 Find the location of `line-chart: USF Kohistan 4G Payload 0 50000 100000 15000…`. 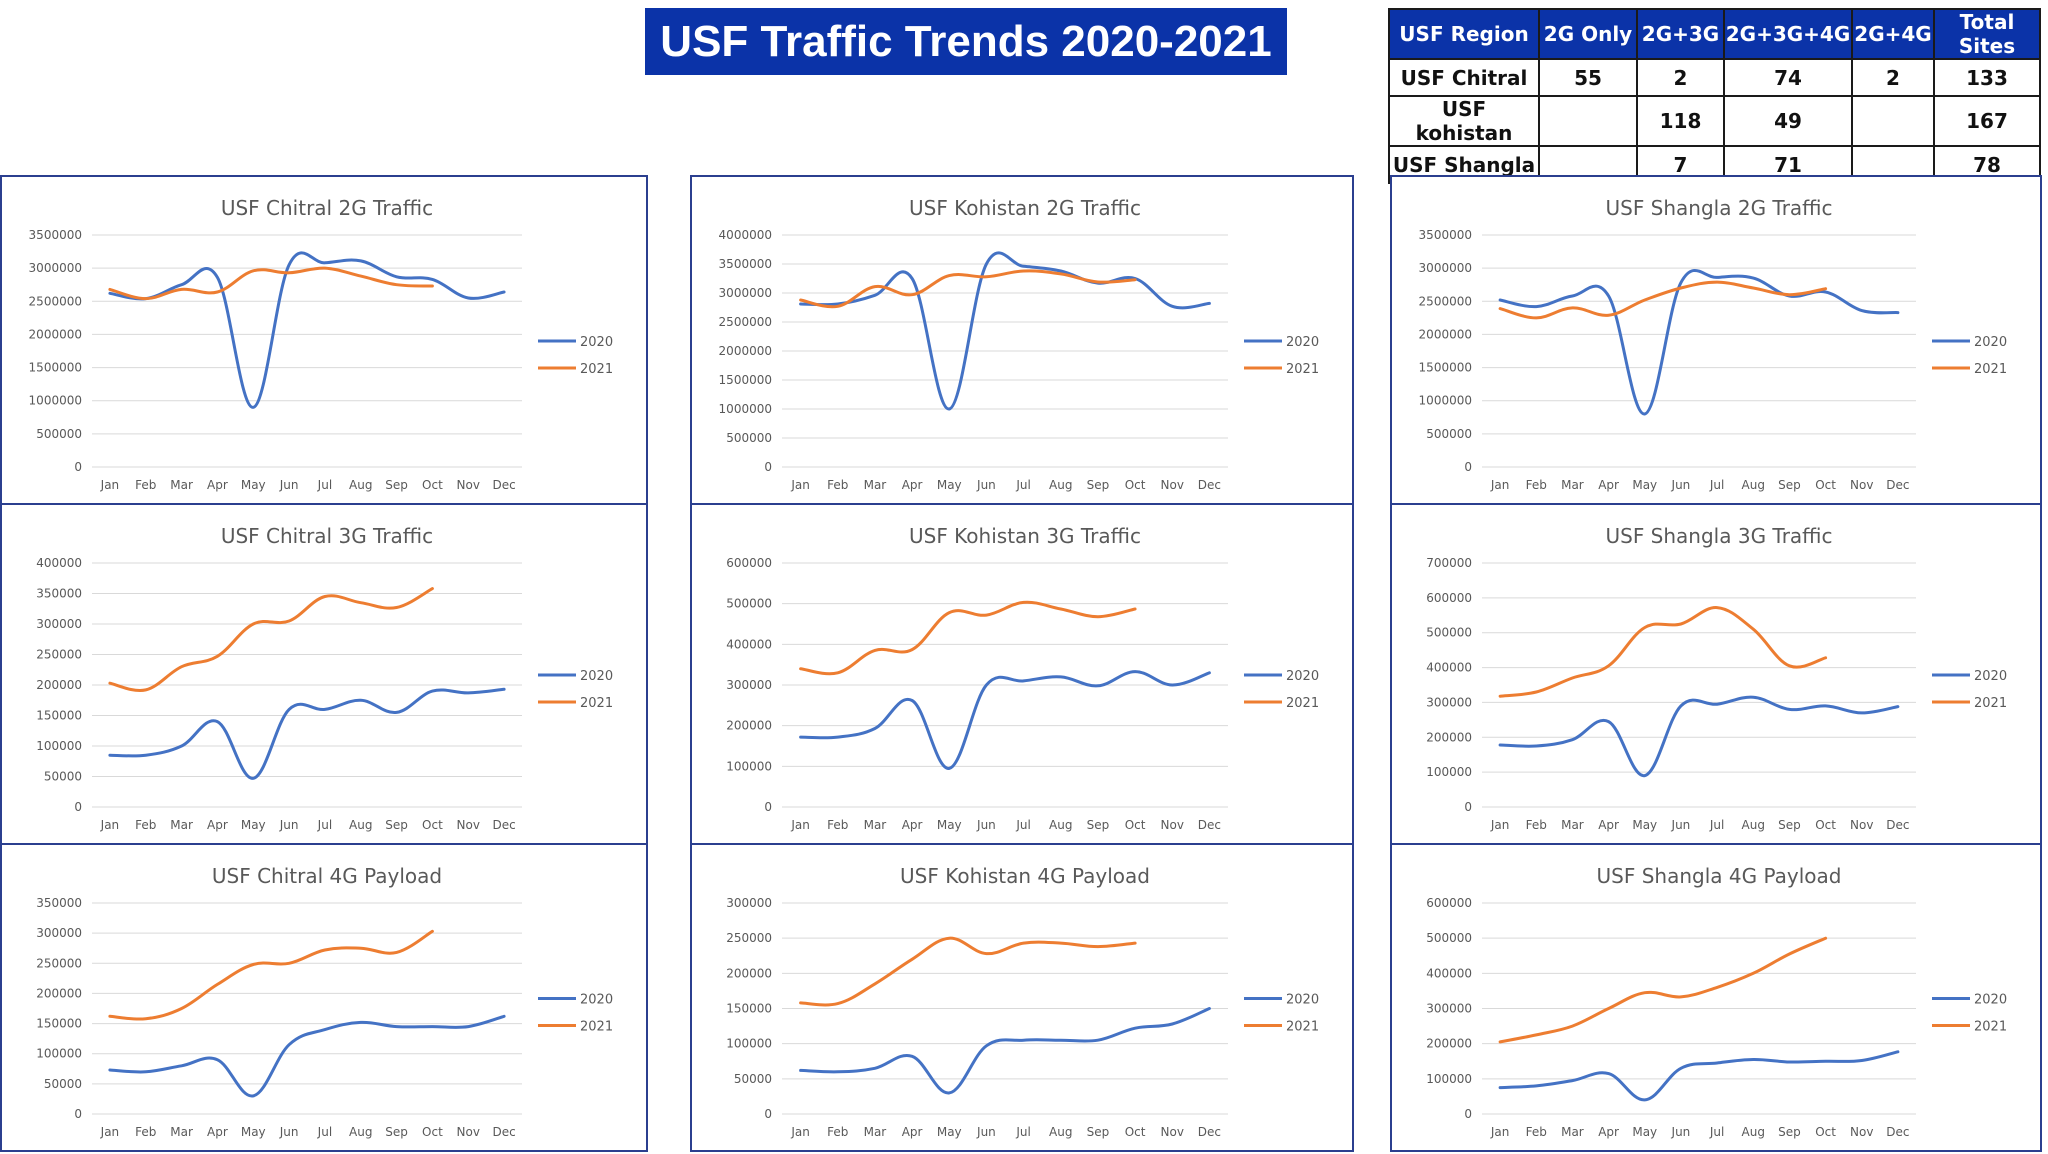

line-chart: USF Kohistan 4G Payload 0 50000 100000 15000… is located at coordinates (1022, 1001).